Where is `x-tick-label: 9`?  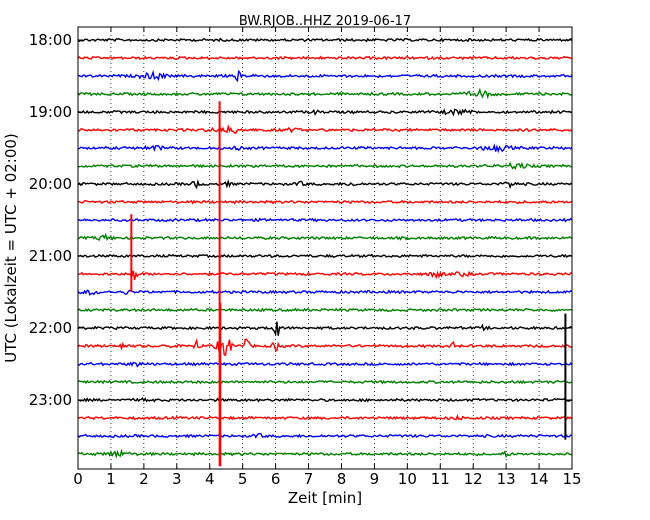
x-tick-label: 9 is located at coordinates (375, 479).